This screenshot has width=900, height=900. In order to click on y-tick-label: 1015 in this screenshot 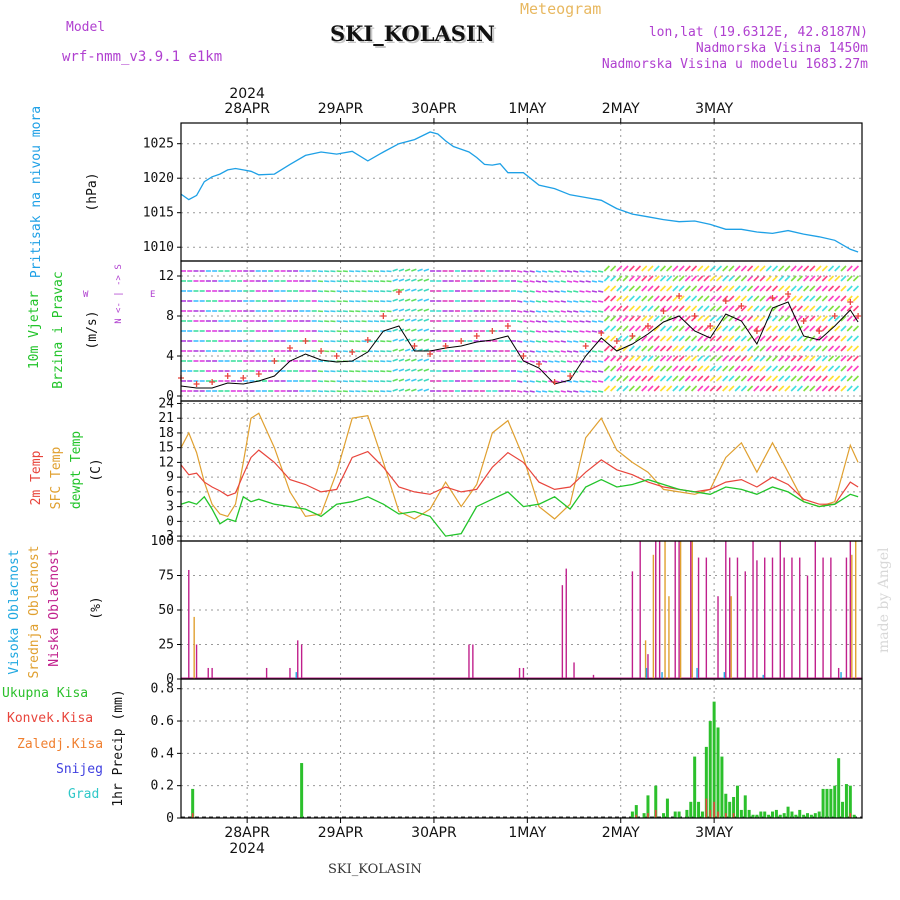, I will do `click(158, 213)`.